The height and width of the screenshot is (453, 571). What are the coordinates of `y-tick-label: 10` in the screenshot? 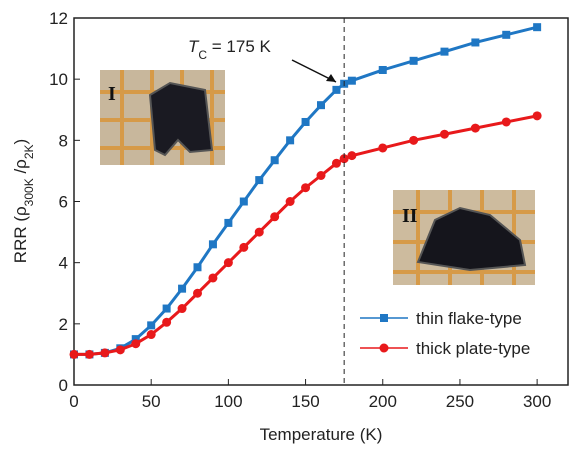 It's located at (58, 79).